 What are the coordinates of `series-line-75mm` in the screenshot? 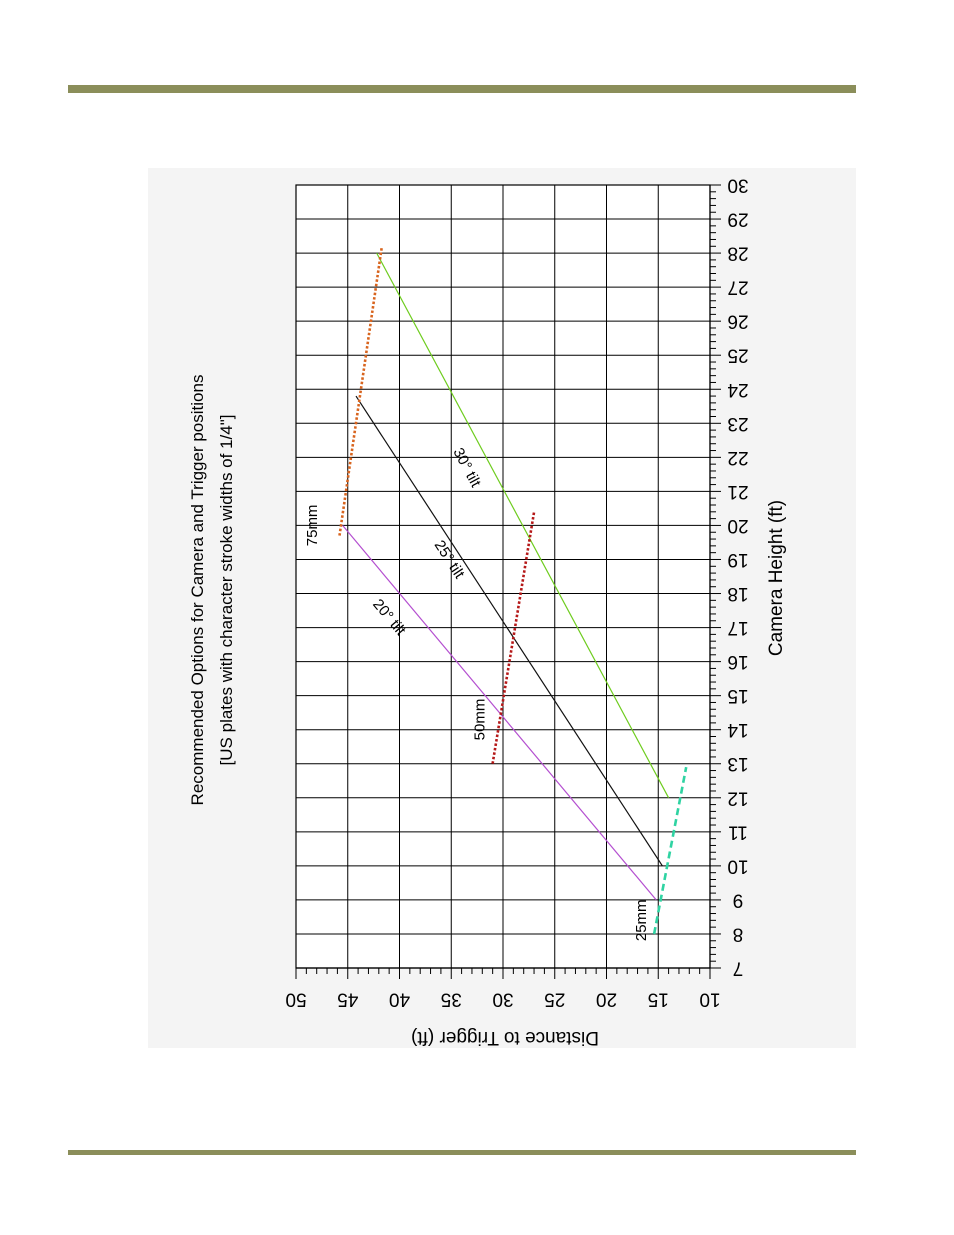 It's located at (361, 391).